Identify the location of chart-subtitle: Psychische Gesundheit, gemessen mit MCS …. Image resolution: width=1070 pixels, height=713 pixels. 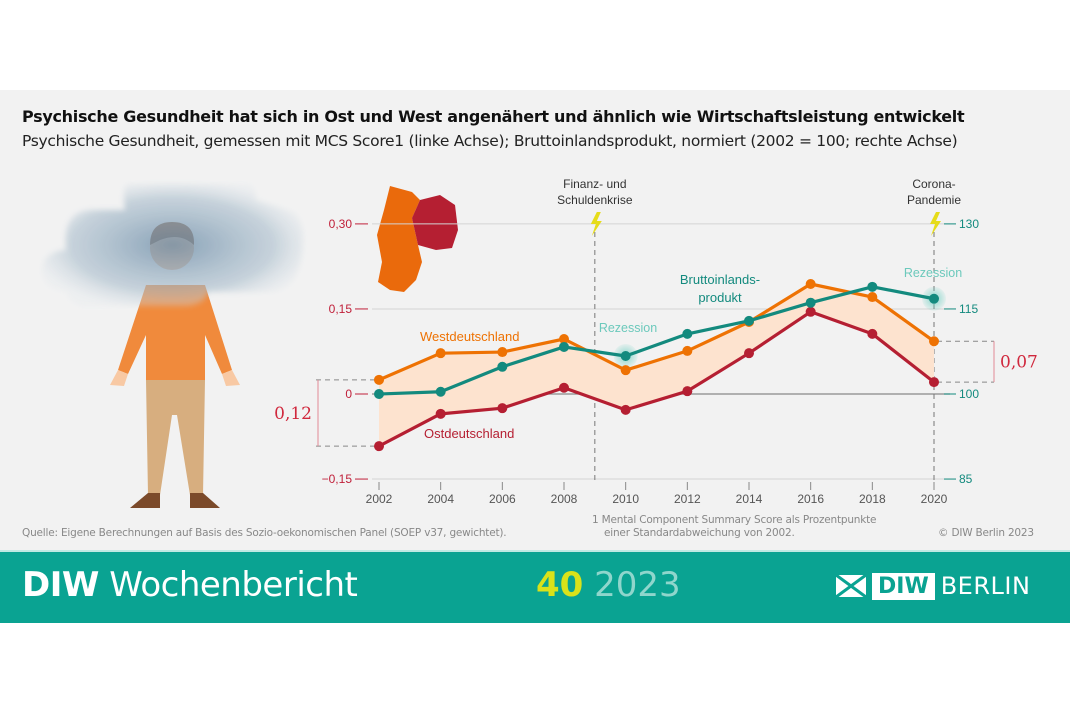
(490, 141).